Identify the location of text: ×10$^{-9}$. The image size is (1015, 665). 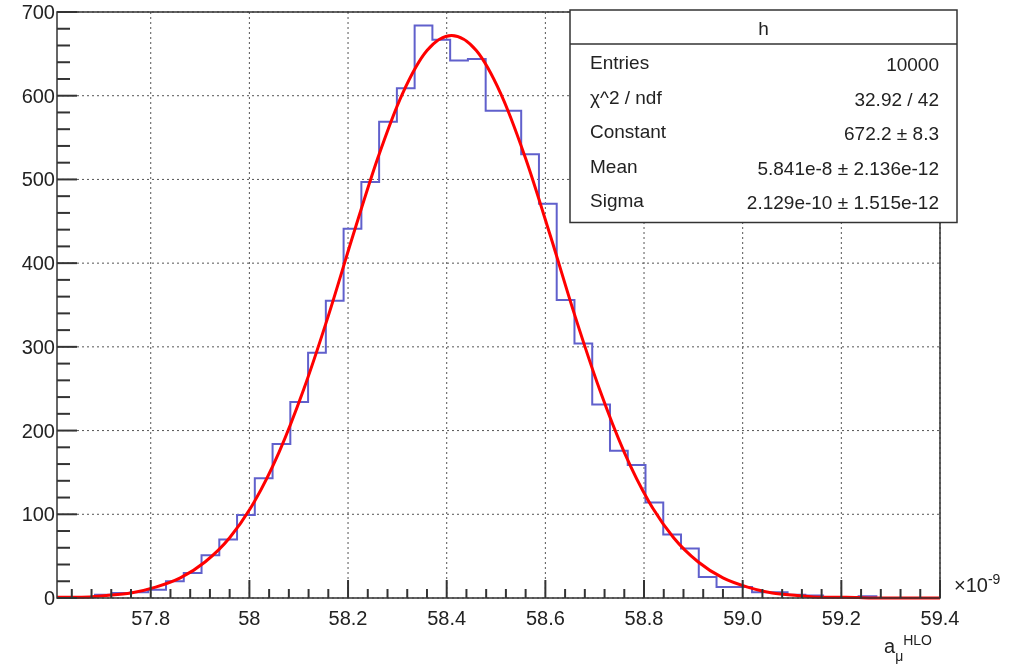
(977, 583).